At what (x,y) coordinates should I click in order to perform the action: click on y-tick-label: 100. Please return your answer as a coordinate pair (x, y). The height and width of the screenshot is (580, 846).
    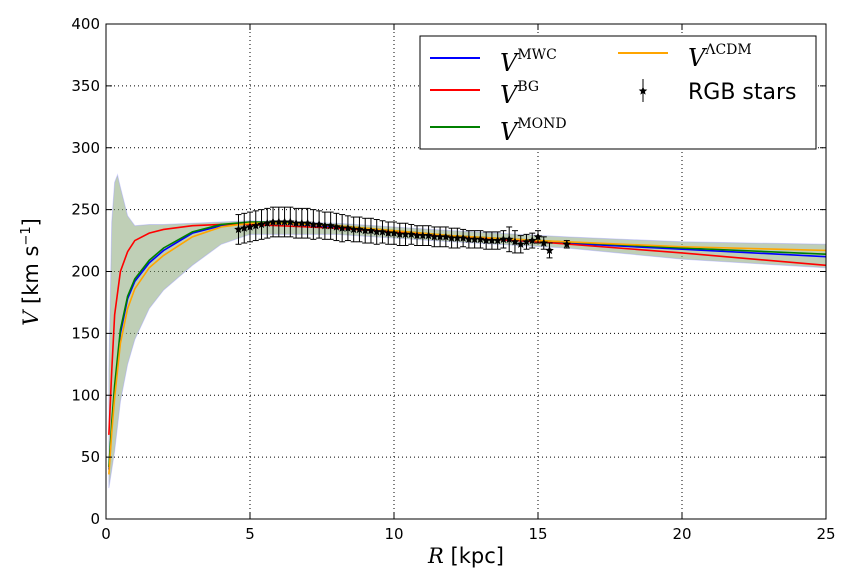
    Looking at the image, I should click on (85, 395).